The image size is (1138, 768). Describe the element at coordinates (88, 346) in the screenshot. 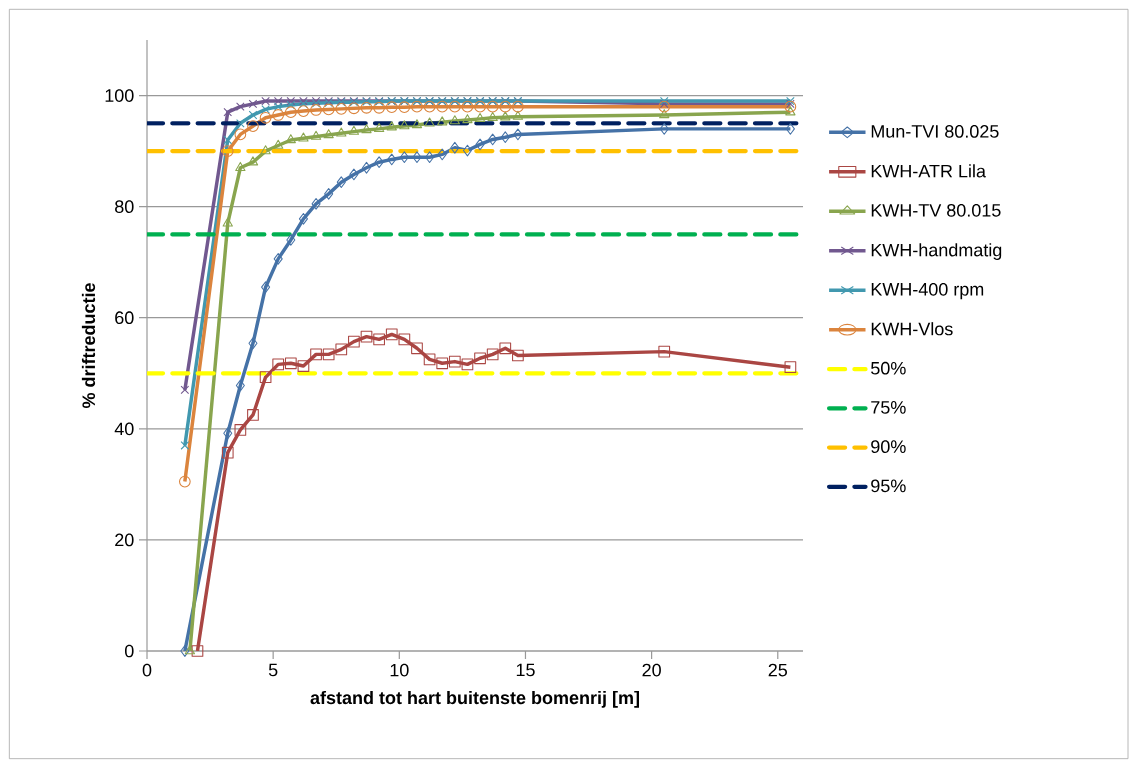

I see `y-axis-title: % driftreductie` at that location.